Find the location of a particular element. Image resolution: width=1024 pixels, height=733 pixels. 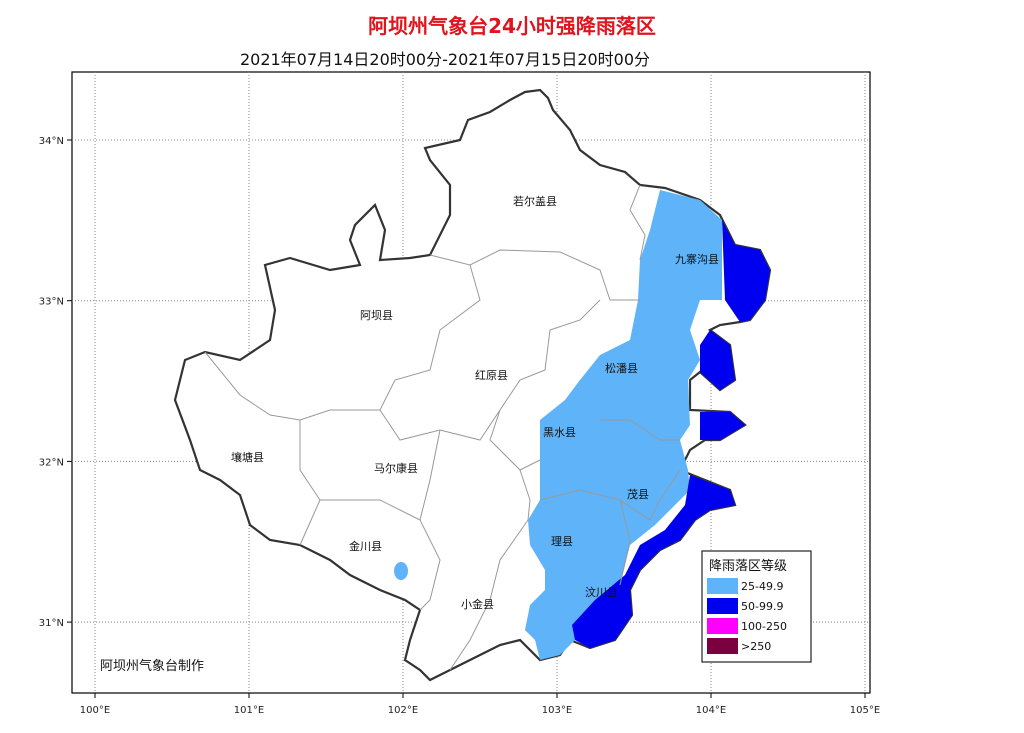

rain-zone-25-49.9 is located at coordinates (623, 425).